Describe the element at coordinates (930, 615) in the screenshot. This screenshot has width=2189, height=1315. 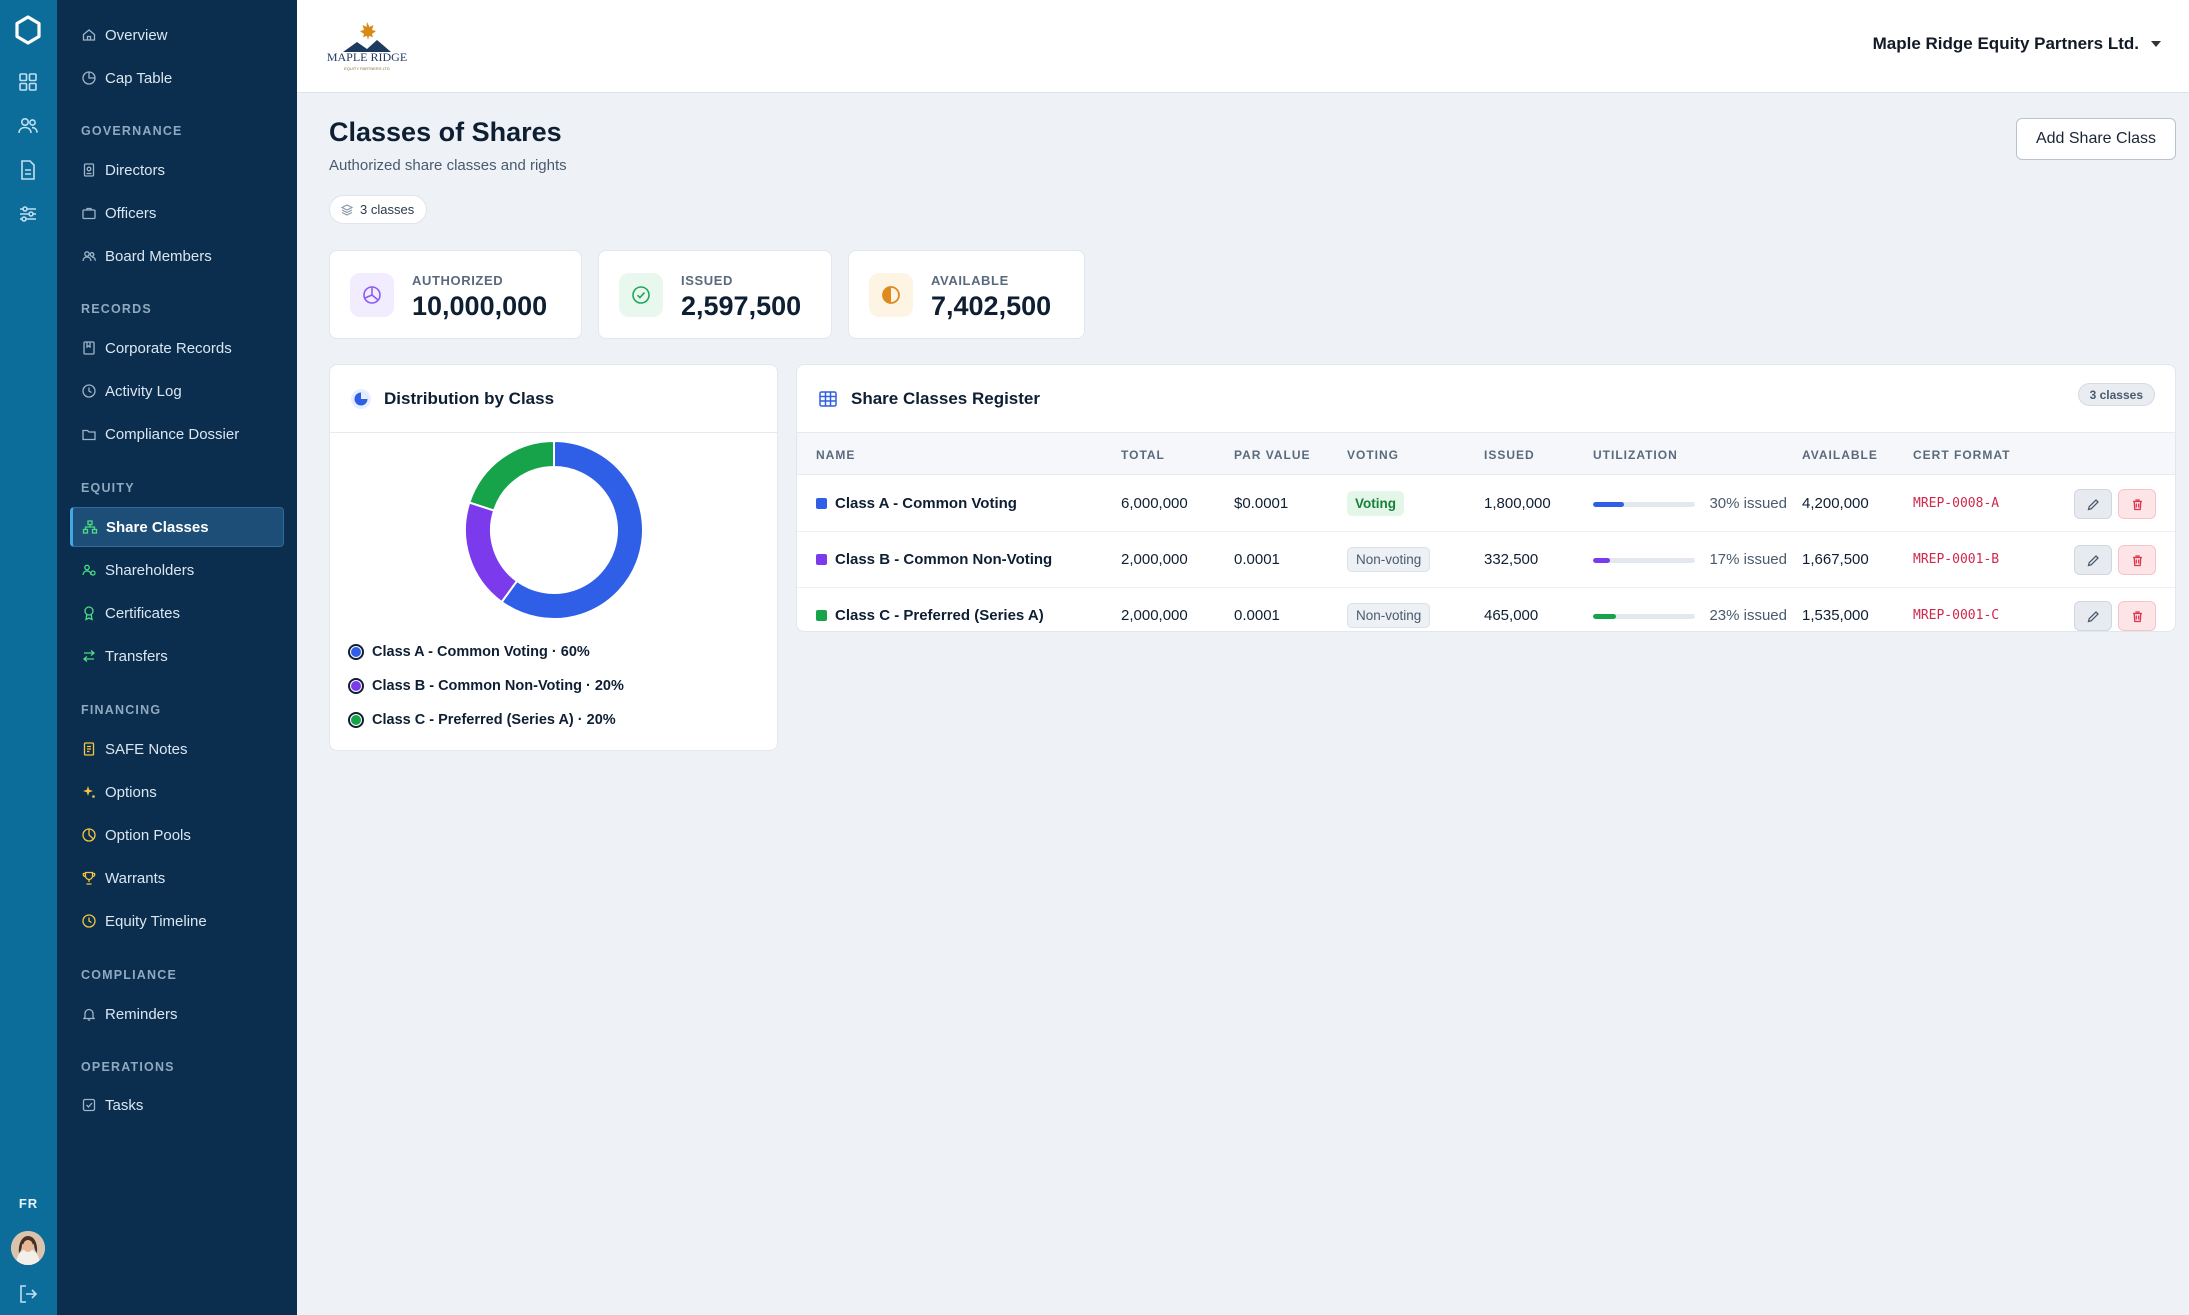
I see `class-name-cell: Class C - Preferred (Series A)` at that location.